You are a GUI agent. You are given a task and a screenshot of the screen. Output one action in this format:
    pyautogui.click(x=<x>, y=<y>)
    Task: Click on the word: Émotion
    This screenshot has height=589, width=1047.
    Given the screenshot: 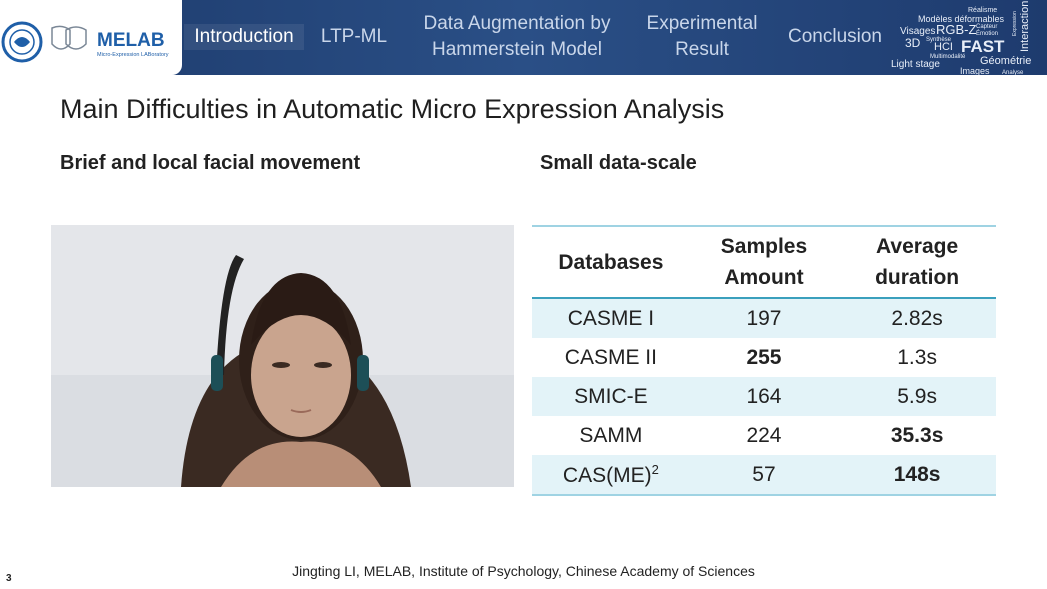 What is the action you would take?
    pyautogui.click(x=987, y=33)
    